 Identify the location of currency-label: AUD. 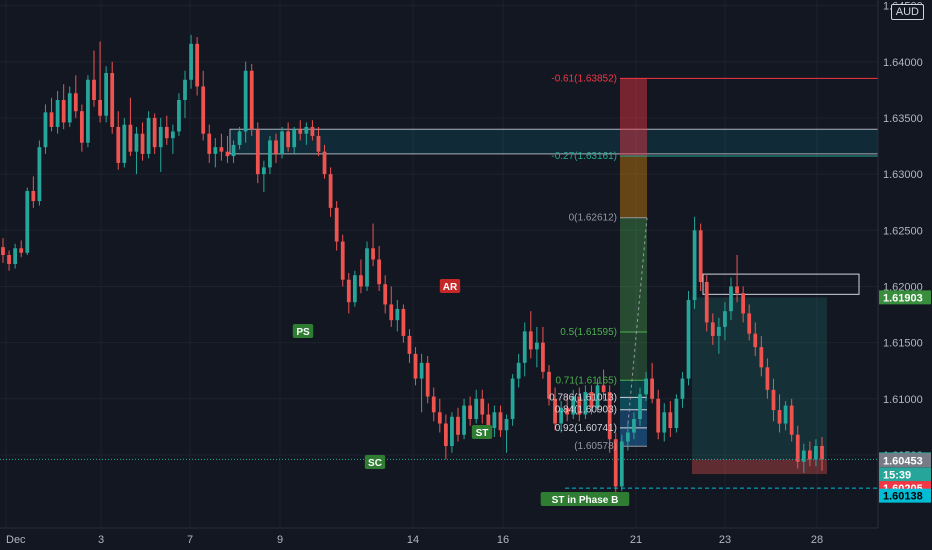
(907, 12).